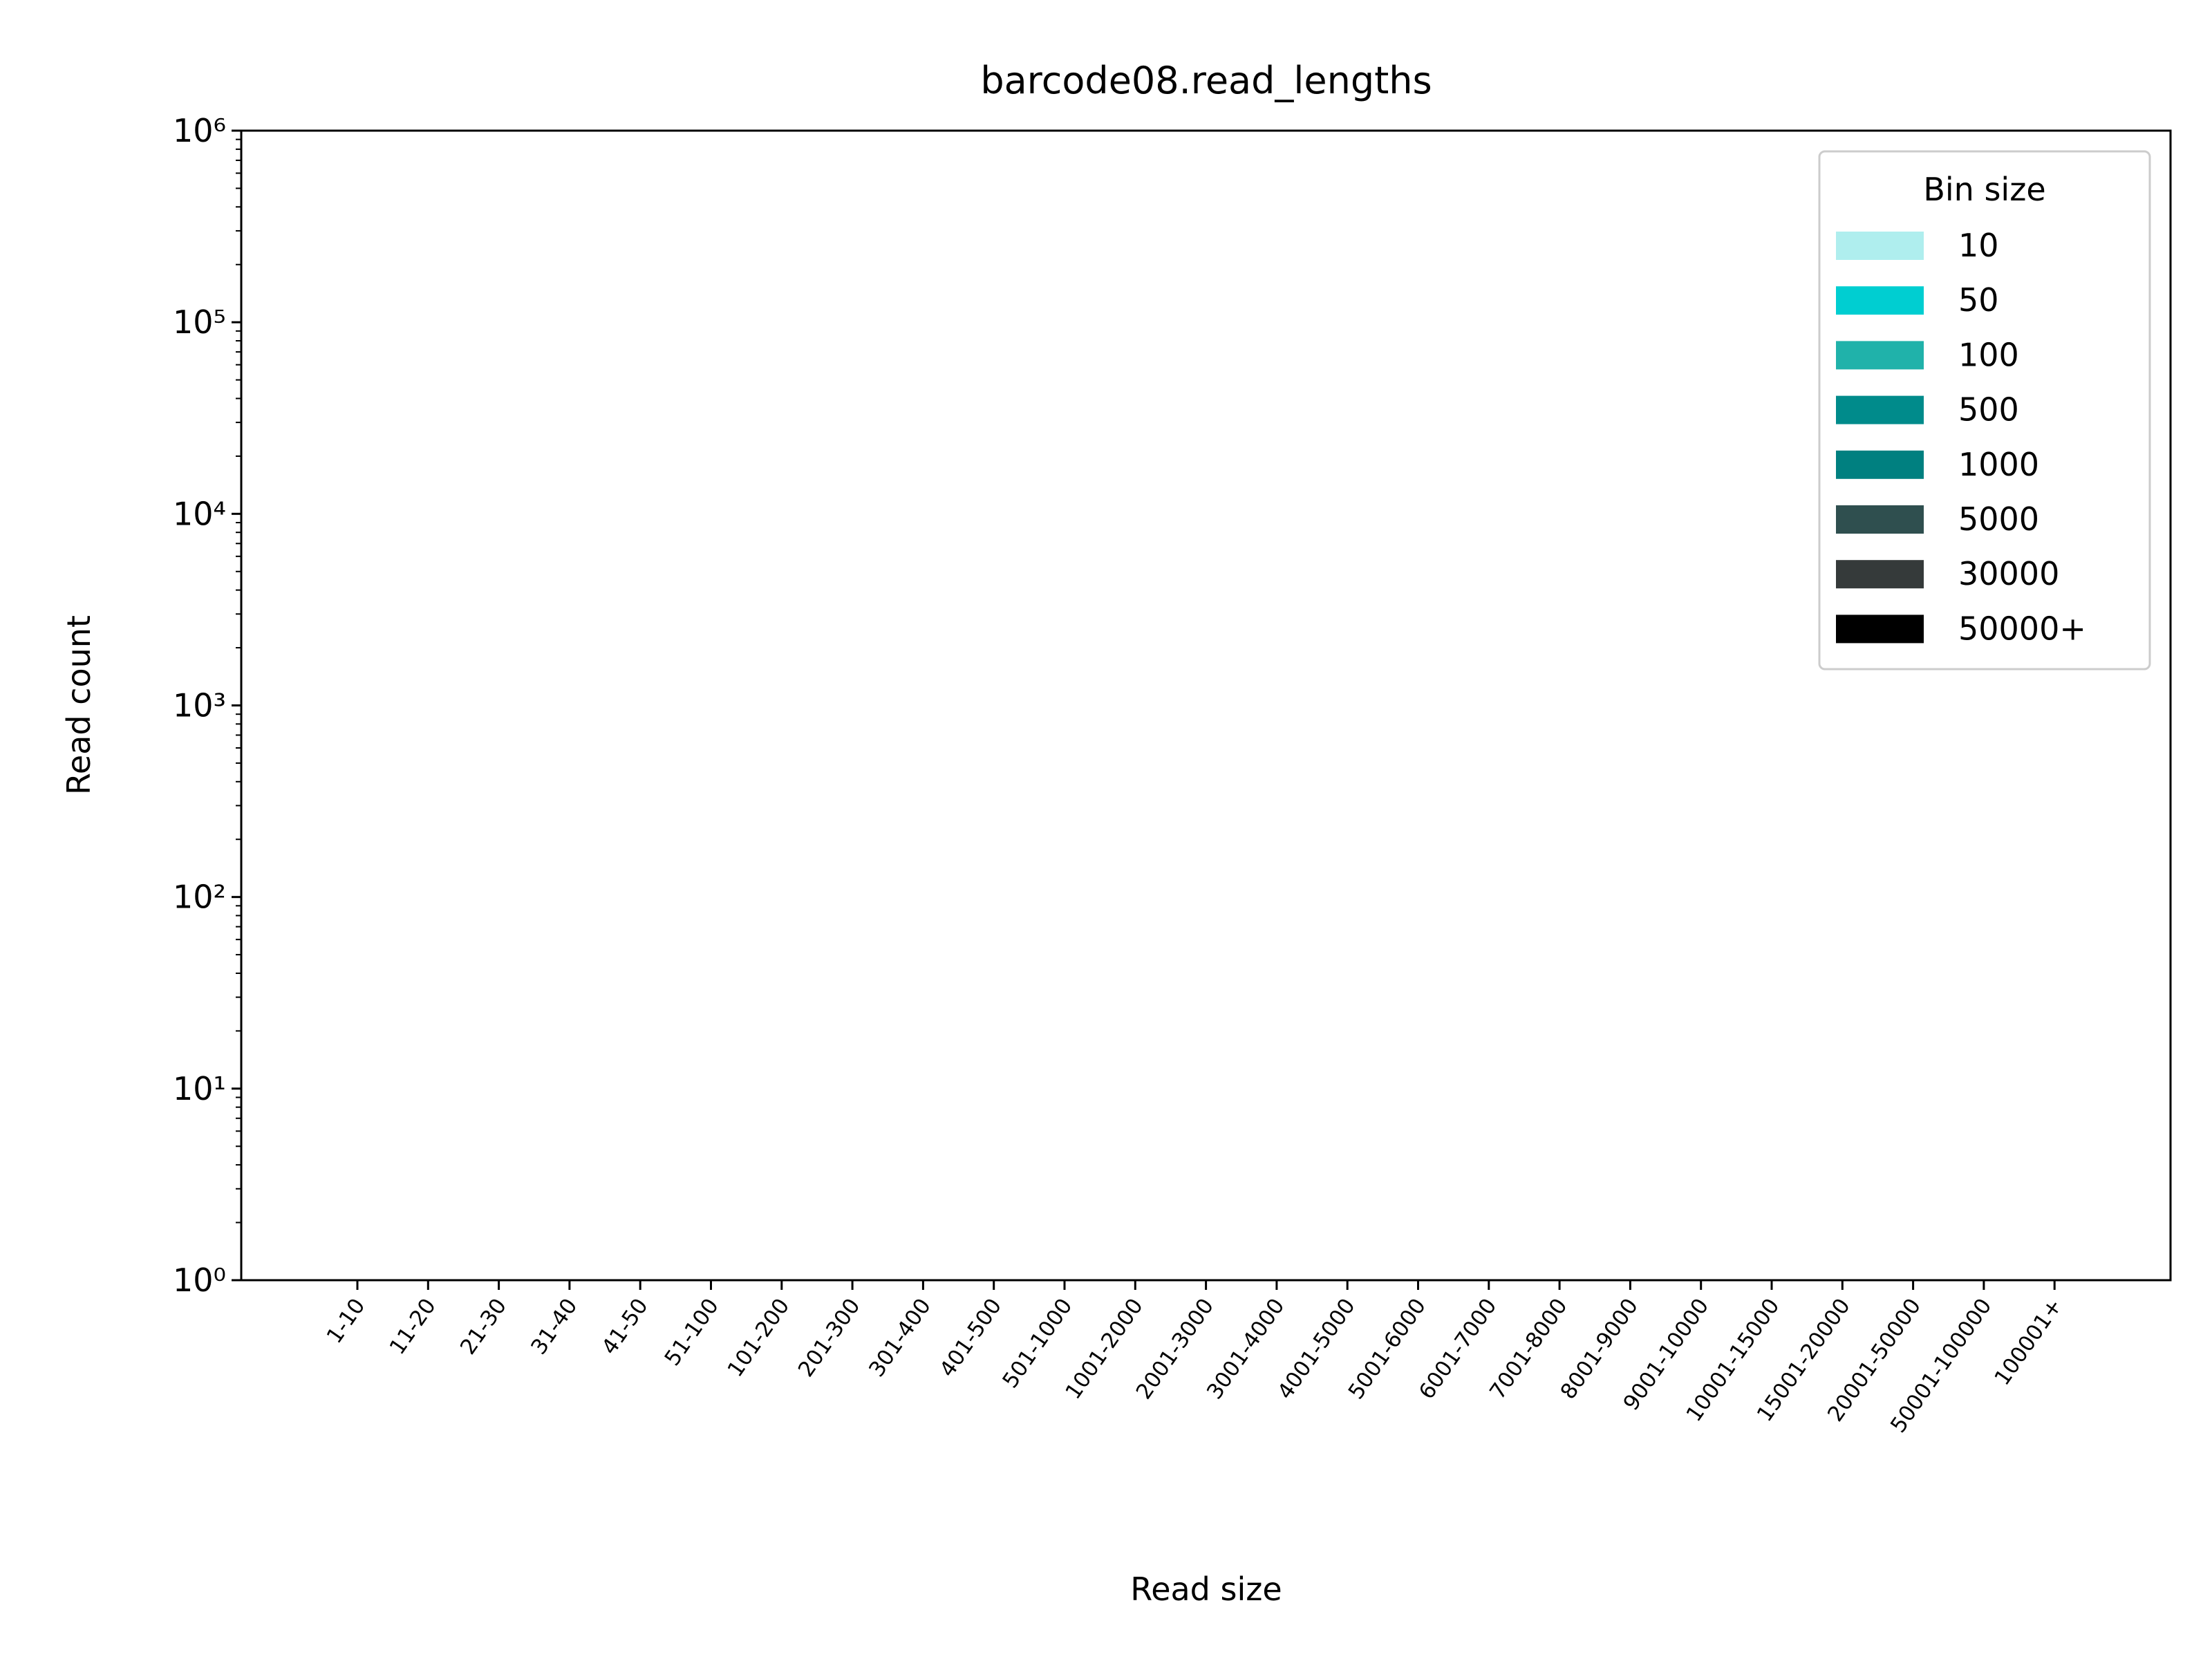 Image resolution: width=2212 pixels, height=1659 pixels. Describe the element at coordinates (1999, 519) in the screenshot. I see `legend-label: 5000` at that location.